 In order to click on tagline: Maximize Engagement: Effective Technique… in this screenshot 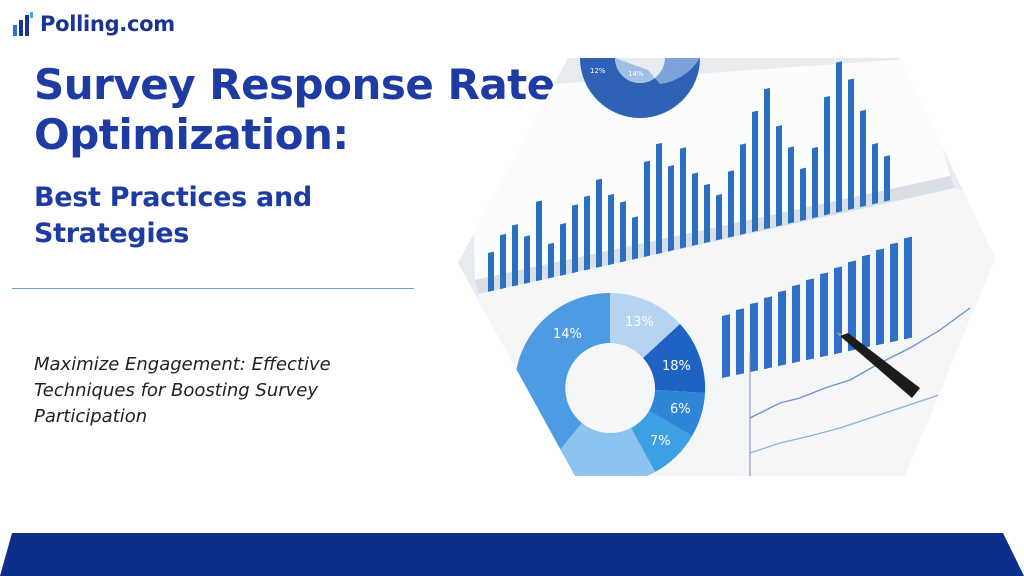, I will do `click(182, 391)`.